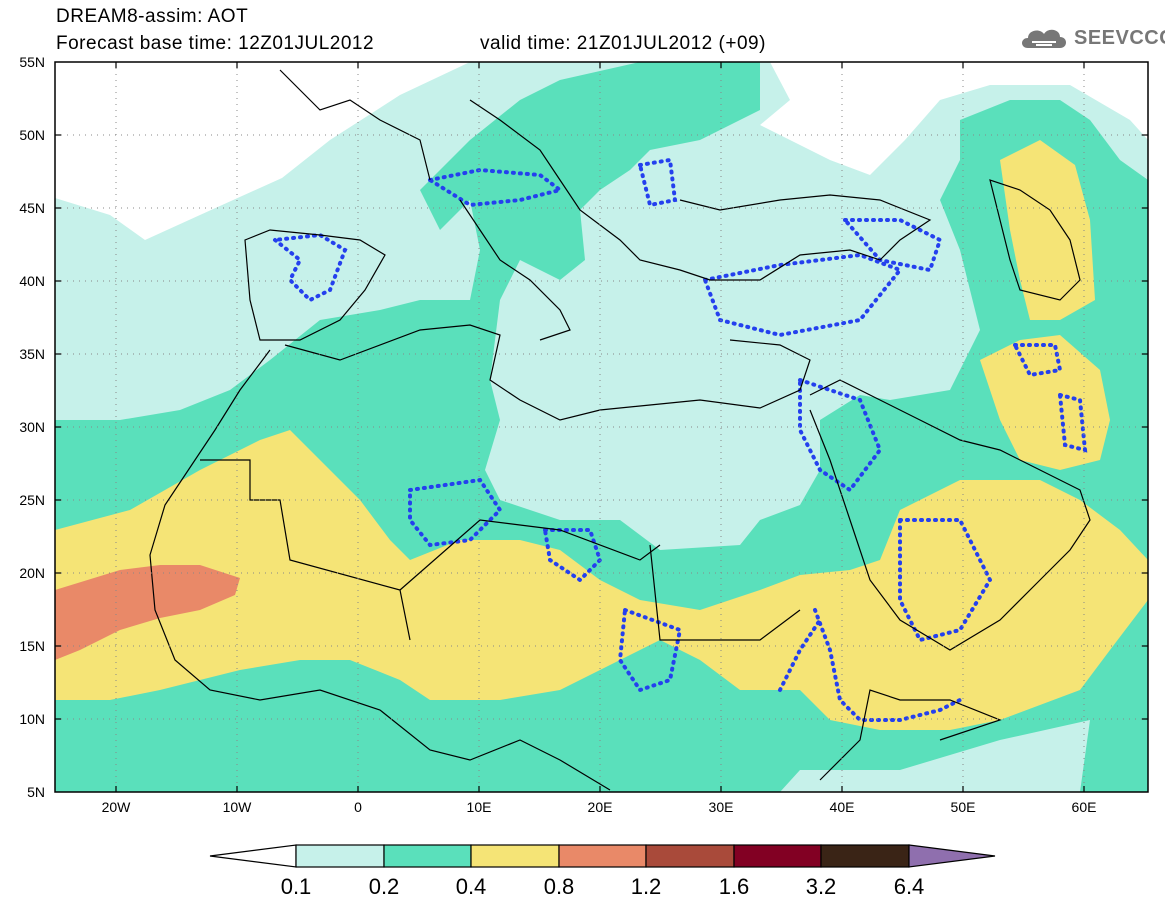  Describe the element at coordinates (296, 886) in the screenshot. I see `colorbar-label-0.1: 0.1` at that location.